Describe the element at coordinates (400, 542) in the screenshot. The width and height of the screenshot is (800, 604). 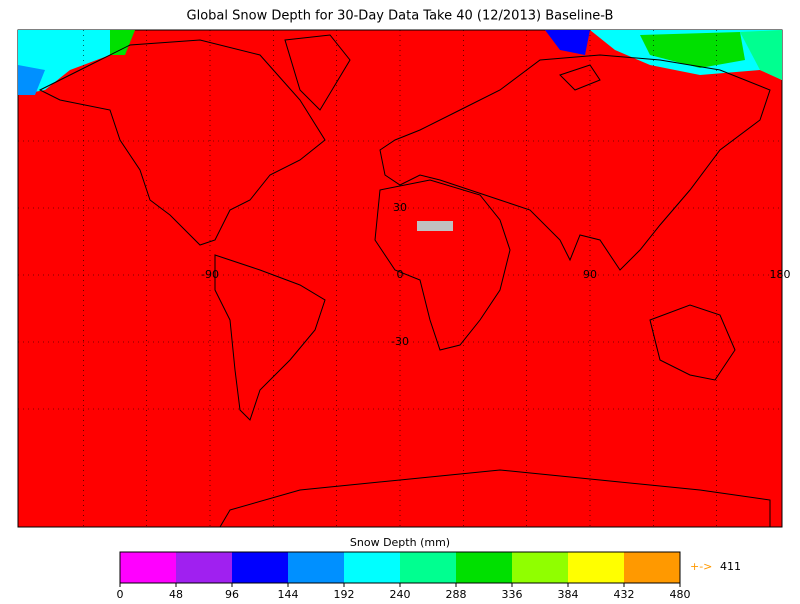
I see `colorbar-label: Snow Depth (mm)` at that location.